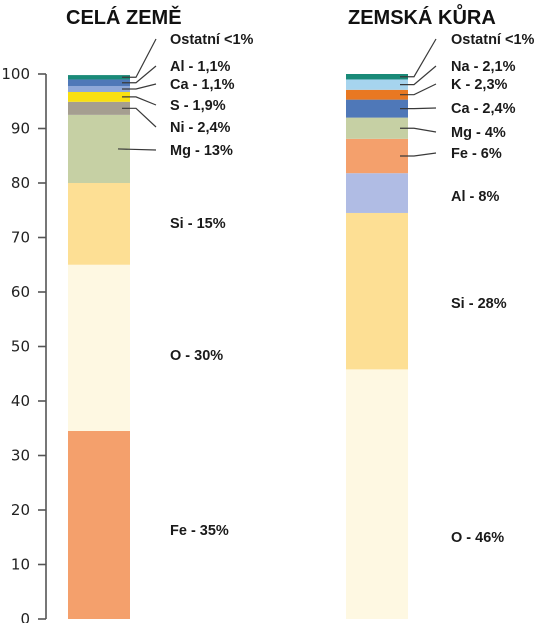 This screenshot has height=623, width=550. Describe the element at coordinates (200, 128) in the screenshot. I see `segment-label: Ni - 2,4%` at that location.